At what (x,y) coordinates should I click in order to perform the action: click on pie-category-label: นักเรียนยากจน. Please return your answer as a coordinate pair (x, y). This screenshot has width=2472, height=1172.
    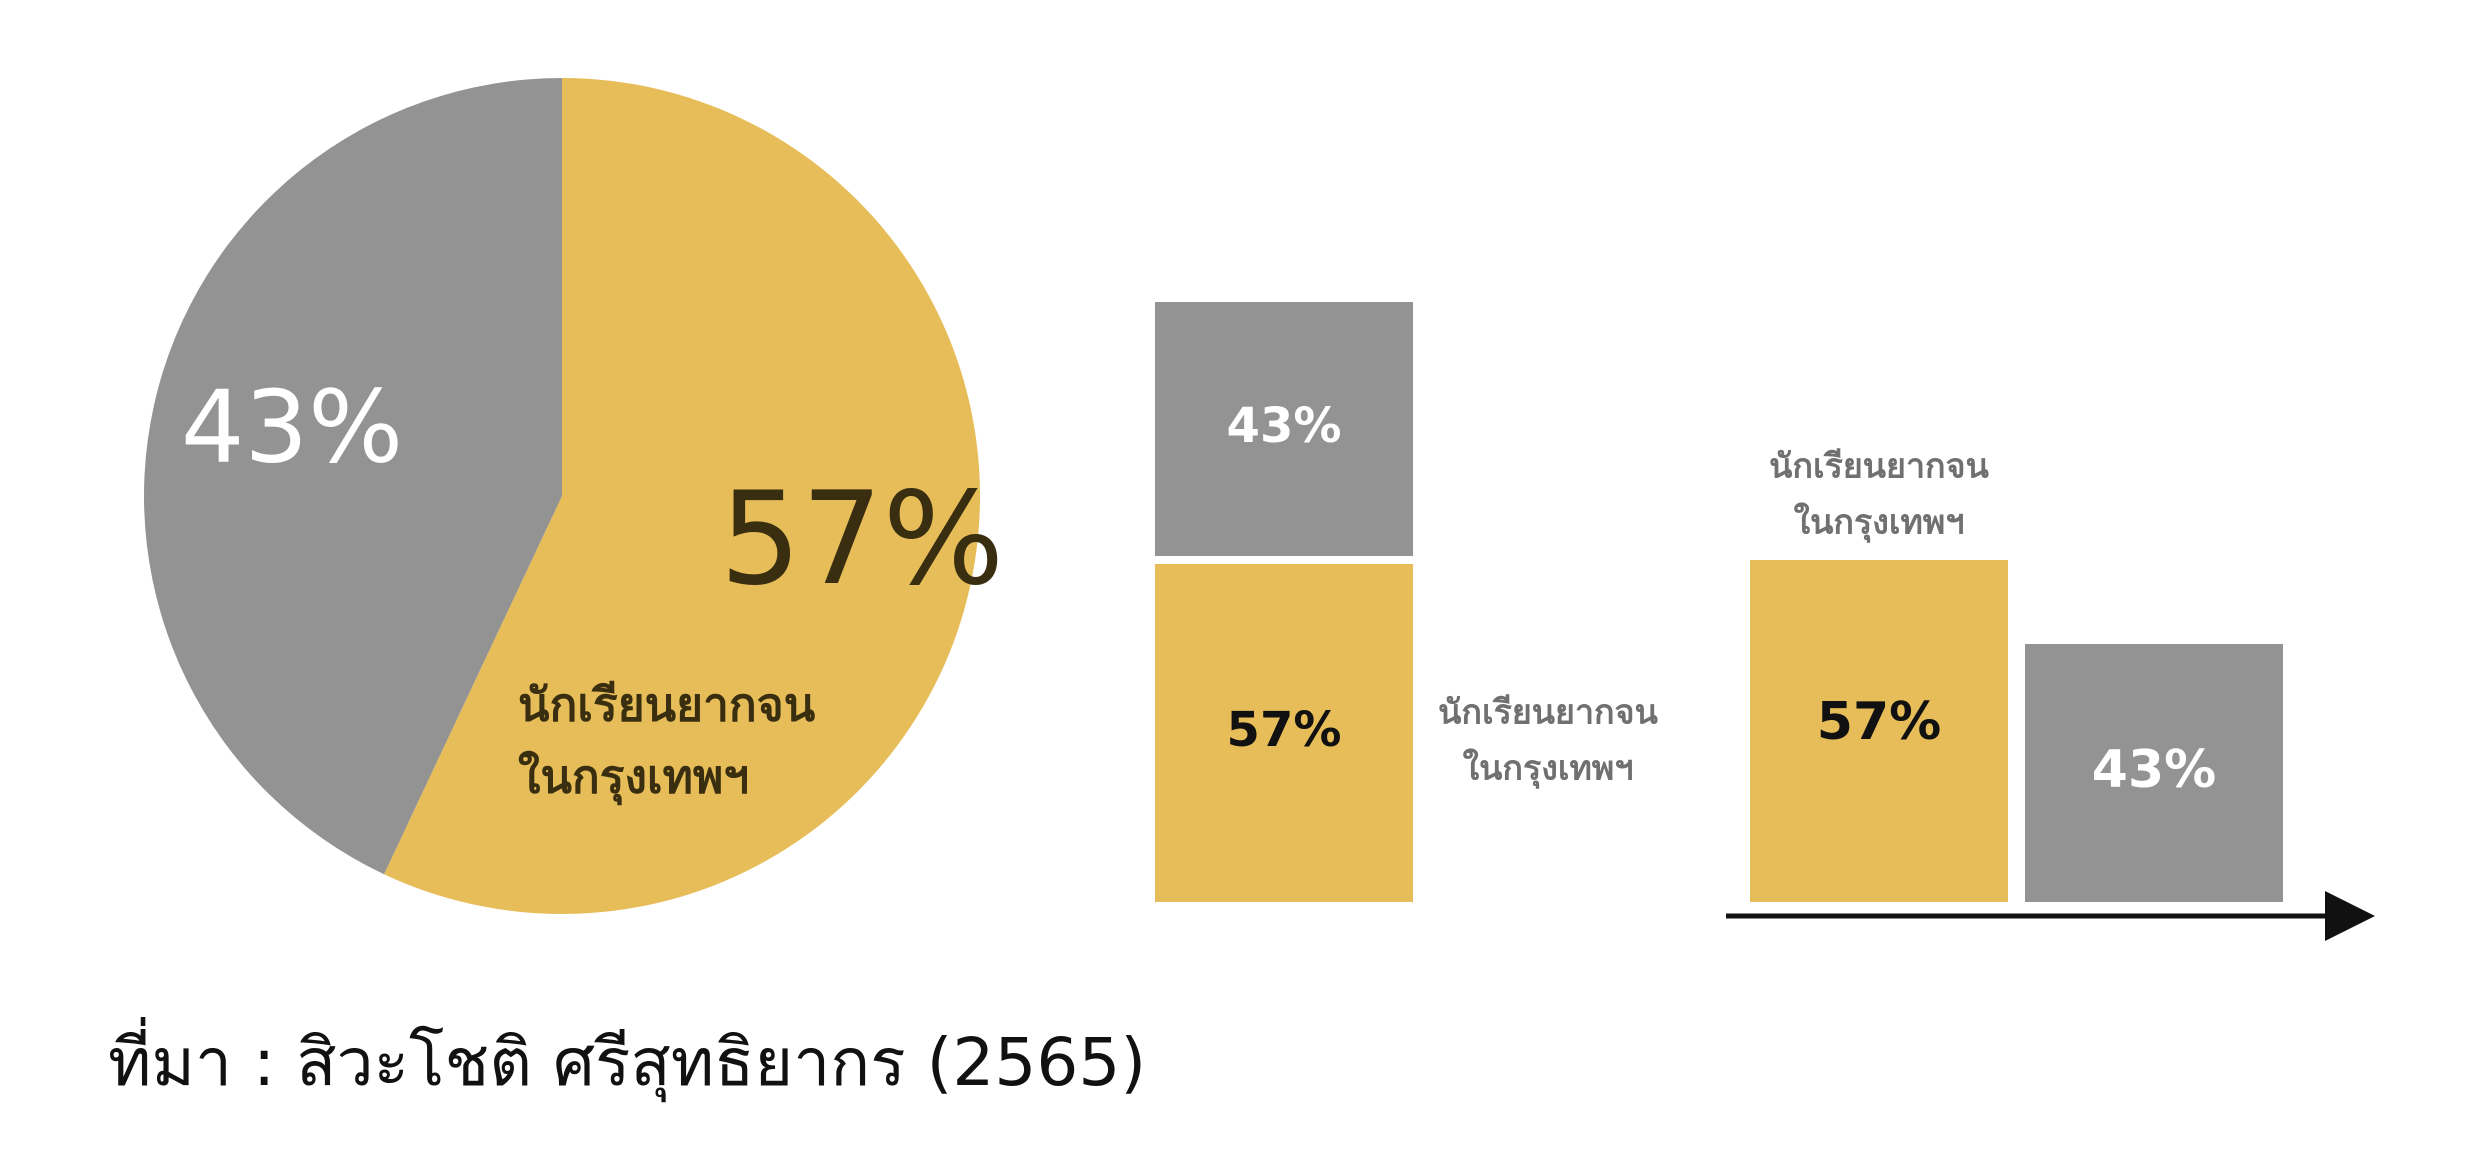
    Looking at the image, I should click on (667, 705).